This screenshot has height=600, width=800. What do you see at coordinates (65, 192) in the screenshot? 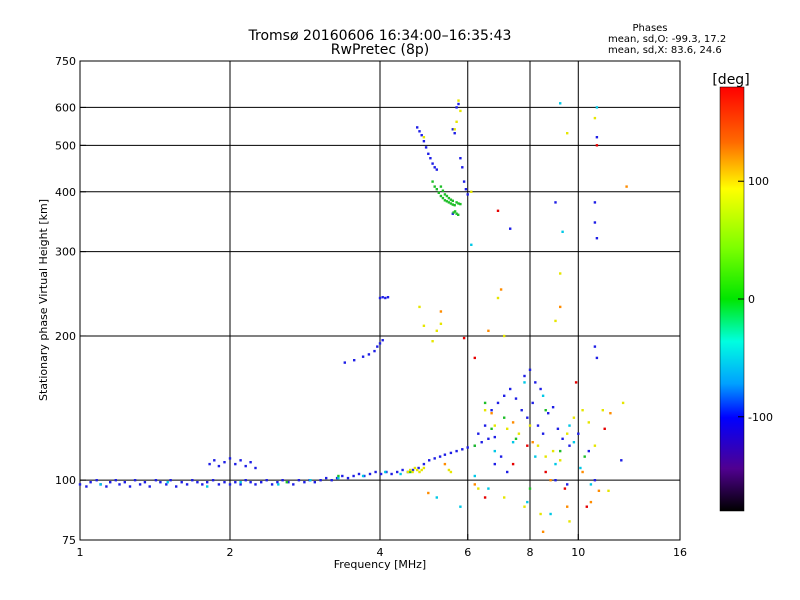
I see `y-tick-label: 400` at bounding box center [65, 192].